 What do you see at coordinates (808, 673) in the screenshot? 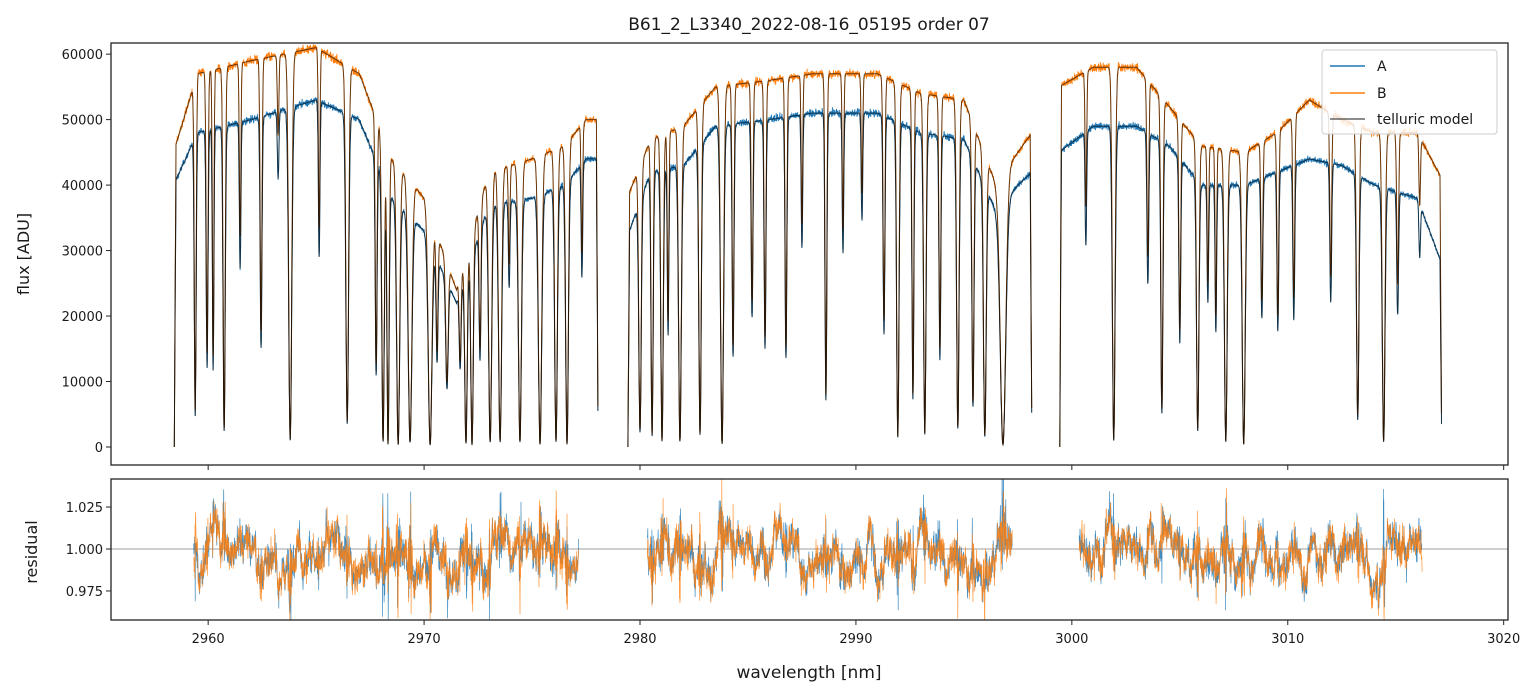
I see `xlabel: wavelength [nm]` at bounding box center [808, 673].